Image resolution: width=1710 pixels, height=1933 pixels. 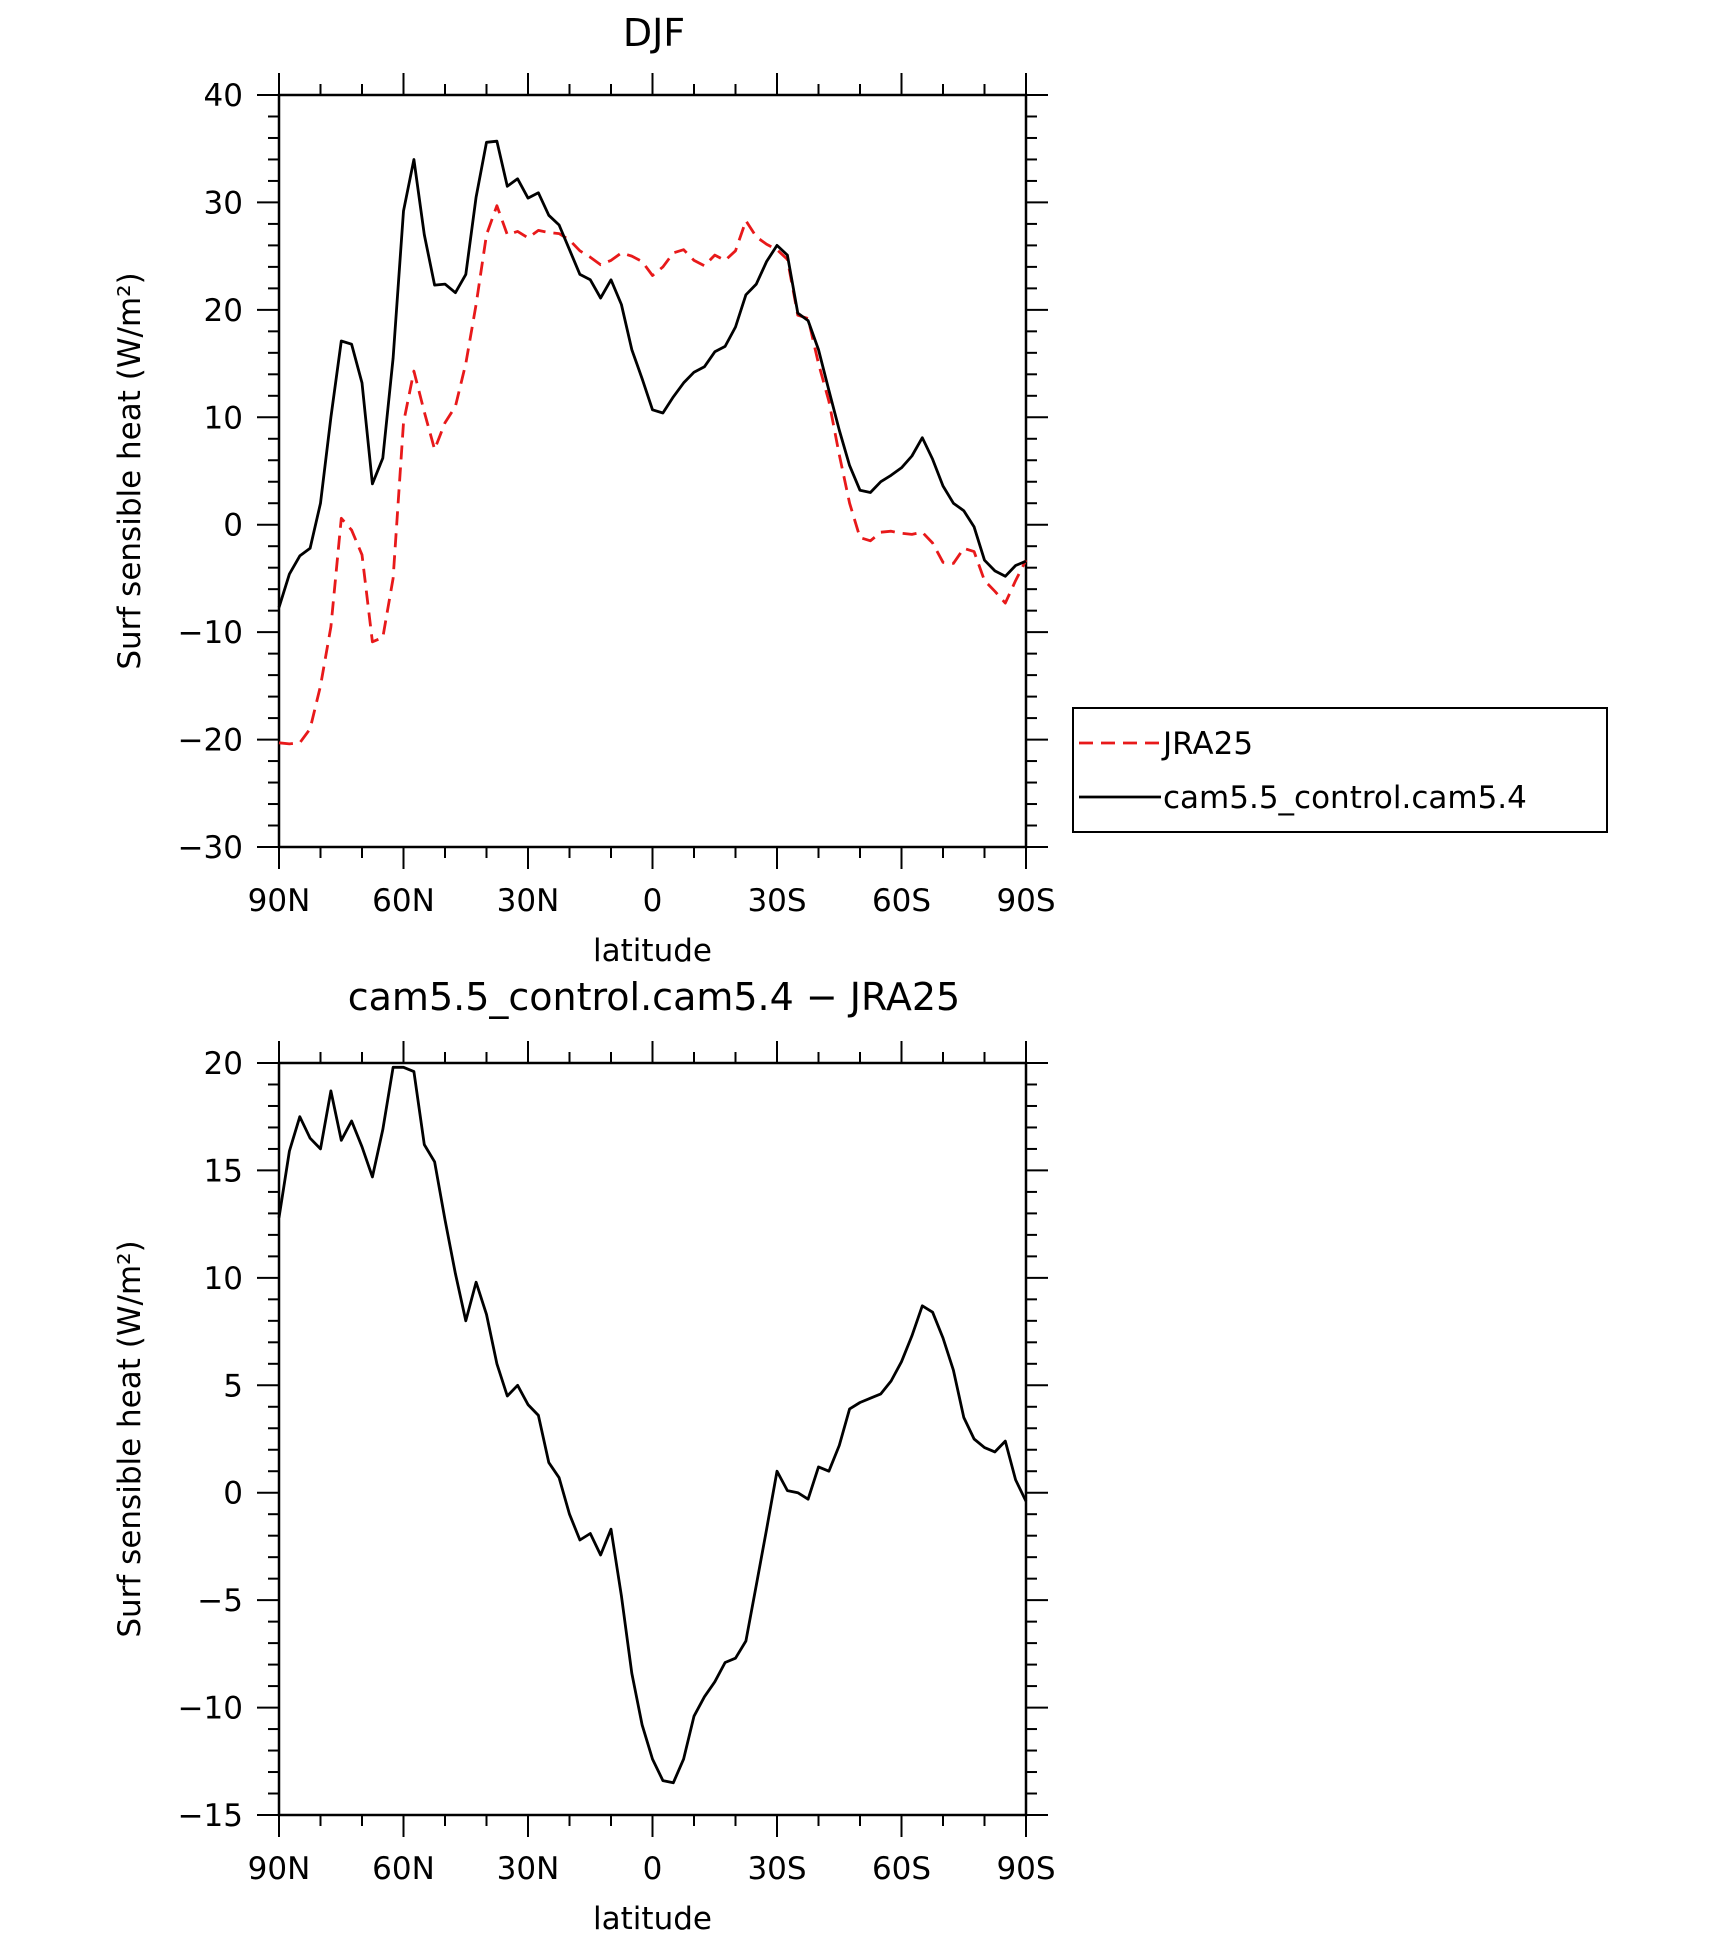 I want to click on y-tick-label: −5, so click(x=220, y=1601).